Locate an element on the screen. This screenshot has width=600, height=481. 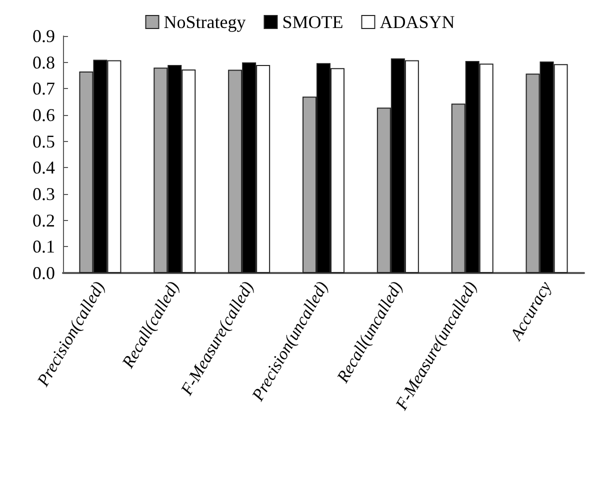
y-tick-label: 0.3 is located at coordinates (43, 194).